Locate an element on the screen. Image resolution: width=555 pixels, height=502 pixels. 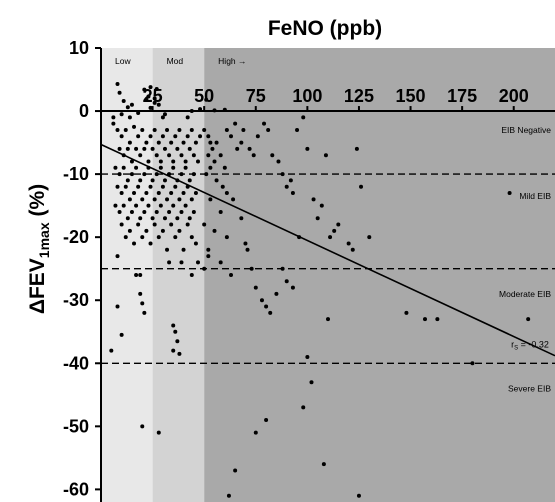
y-axis-label: ΔFEV1max (%) is located at coordinates (39, 249).